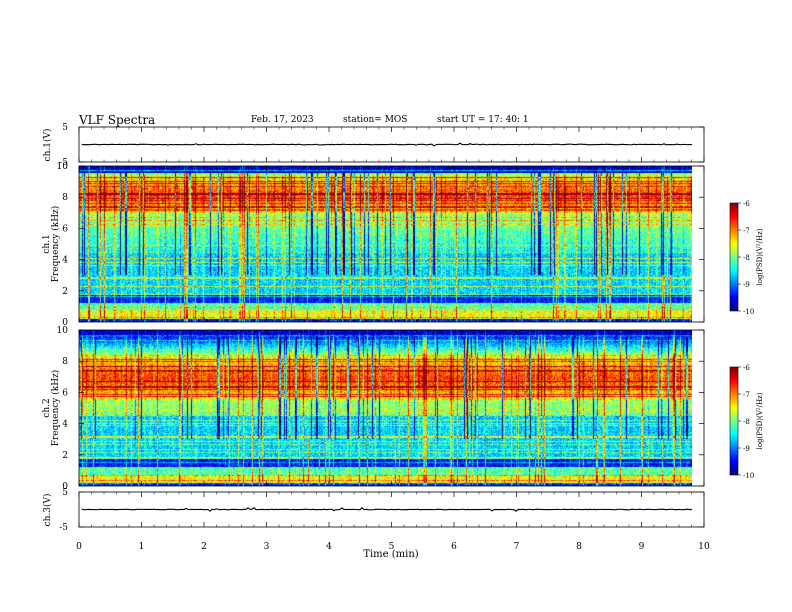  Describe the element at coordinates (79, 547) in the screenshot. I see `x-tick-label-0: 0` at that location.